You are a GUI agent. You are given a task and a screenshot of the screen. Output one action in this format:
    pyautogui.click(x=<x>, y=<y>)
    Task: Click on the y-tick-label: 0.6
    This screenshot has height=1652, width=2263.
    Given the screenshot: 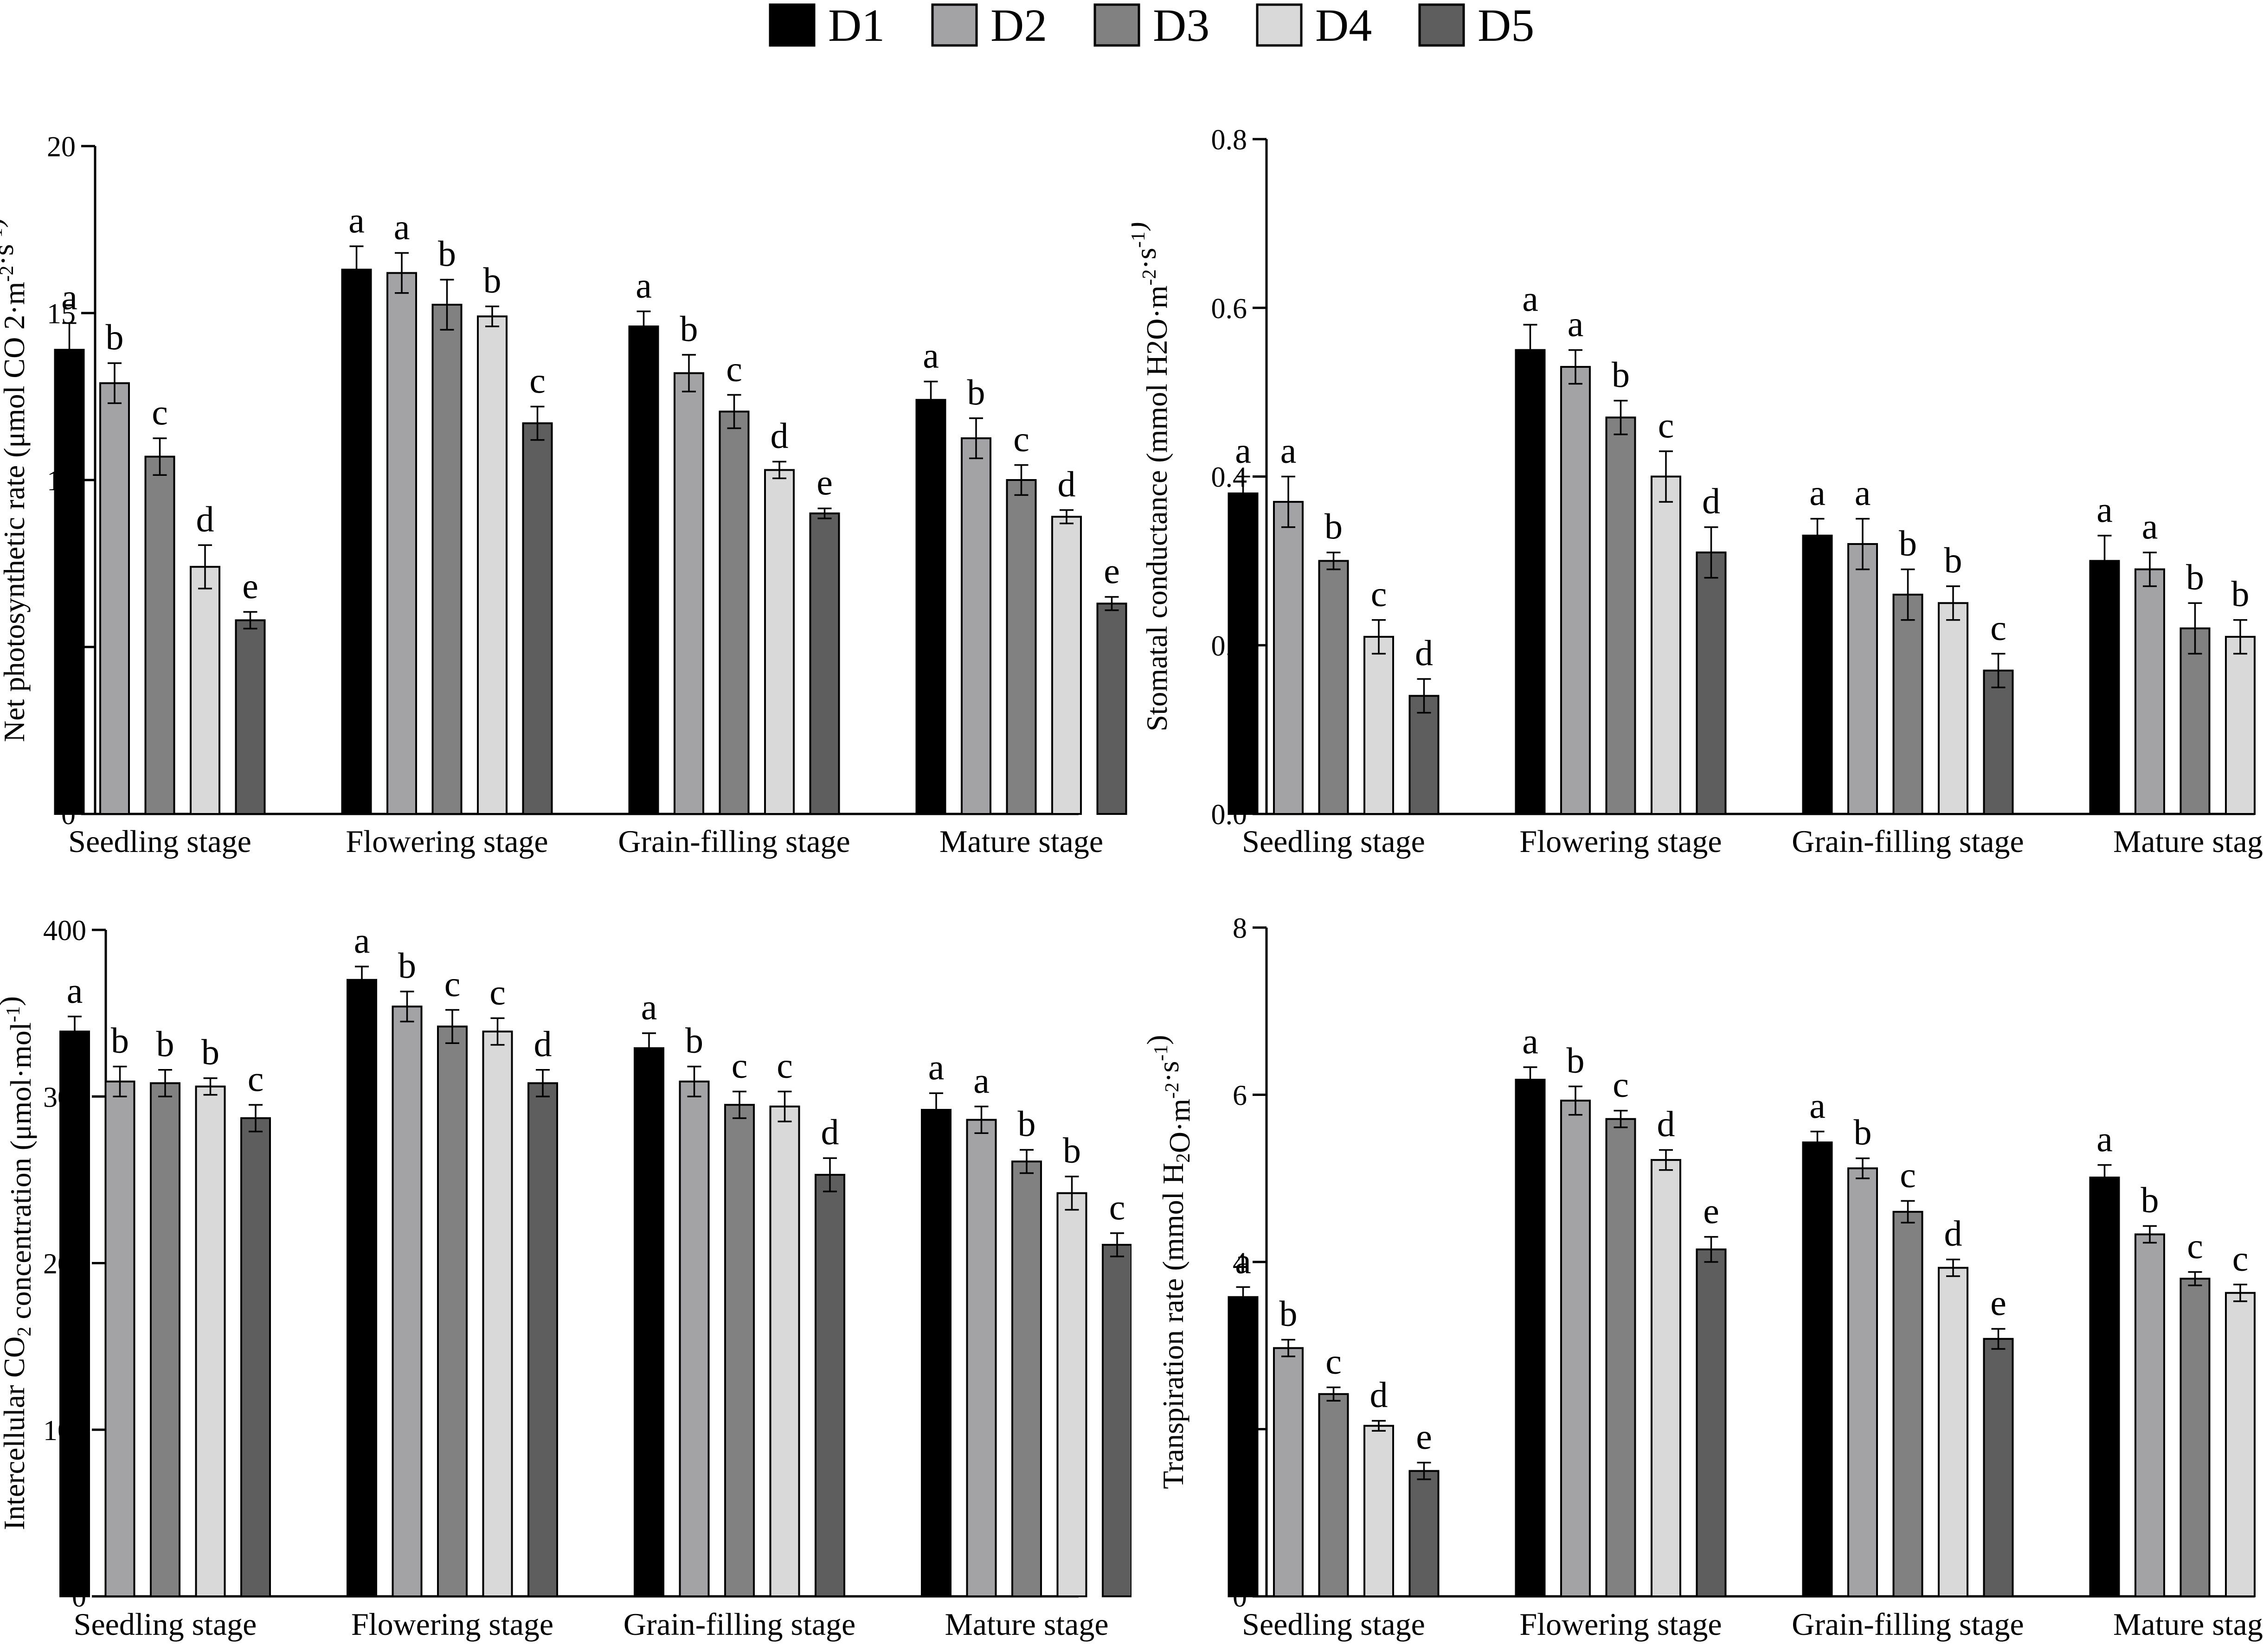 What is the action you would take?
    pyautogui.click(x=1229, y=309)
    